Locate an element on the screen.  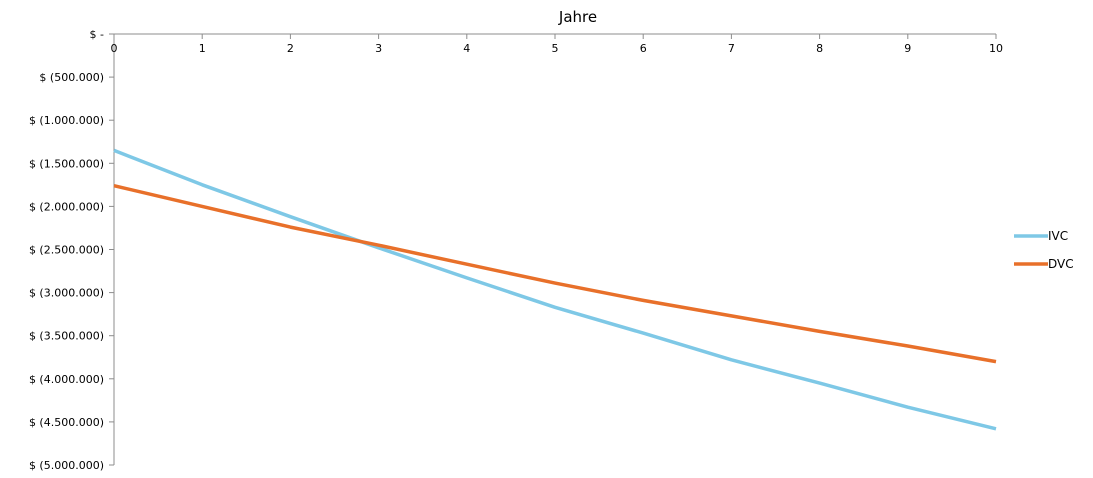
x-axis-title: Jahre is located at coordinates (577, 17).